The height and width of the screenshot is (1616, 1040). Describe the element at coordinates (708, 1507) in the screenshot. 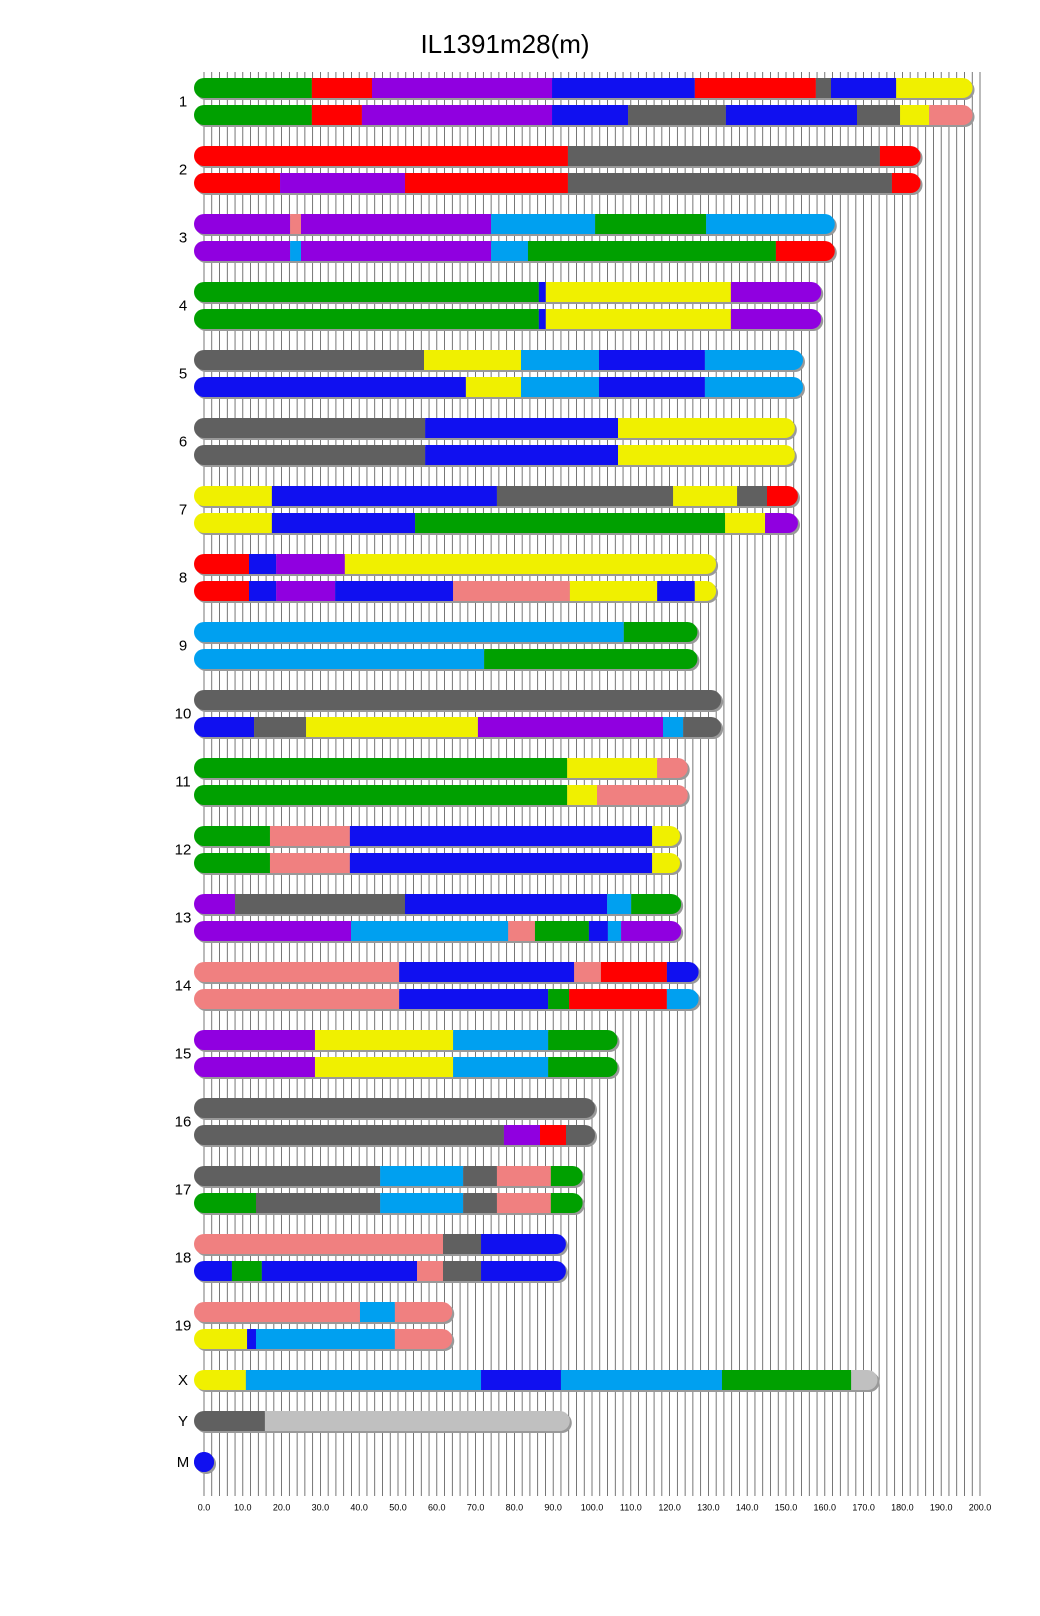

I see `x-tick-label: 130.0` at that location.